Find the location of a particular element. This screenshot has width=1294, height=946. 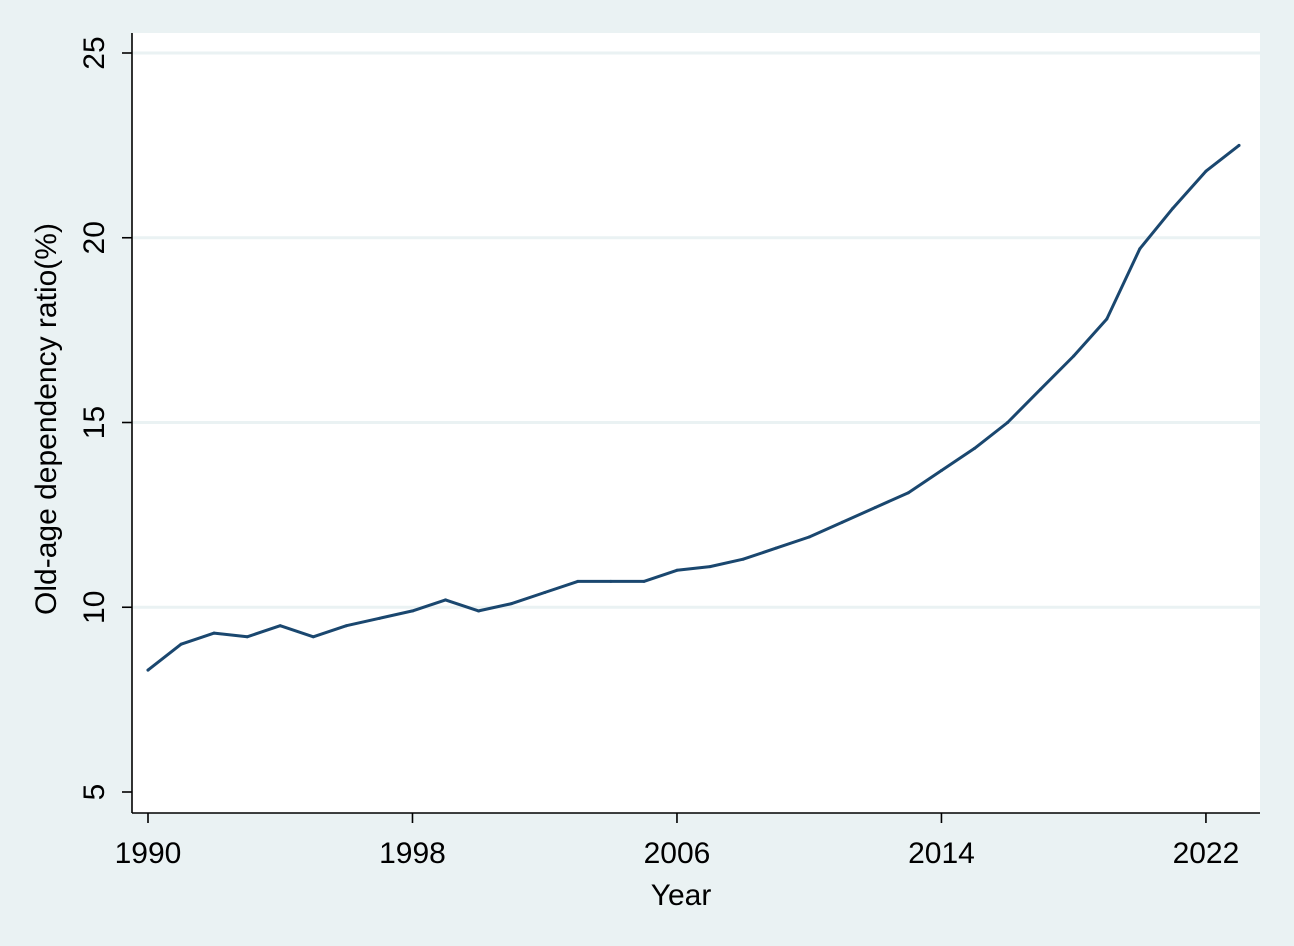

x-tick-label: 1998 is located at coordinates (412, 853).